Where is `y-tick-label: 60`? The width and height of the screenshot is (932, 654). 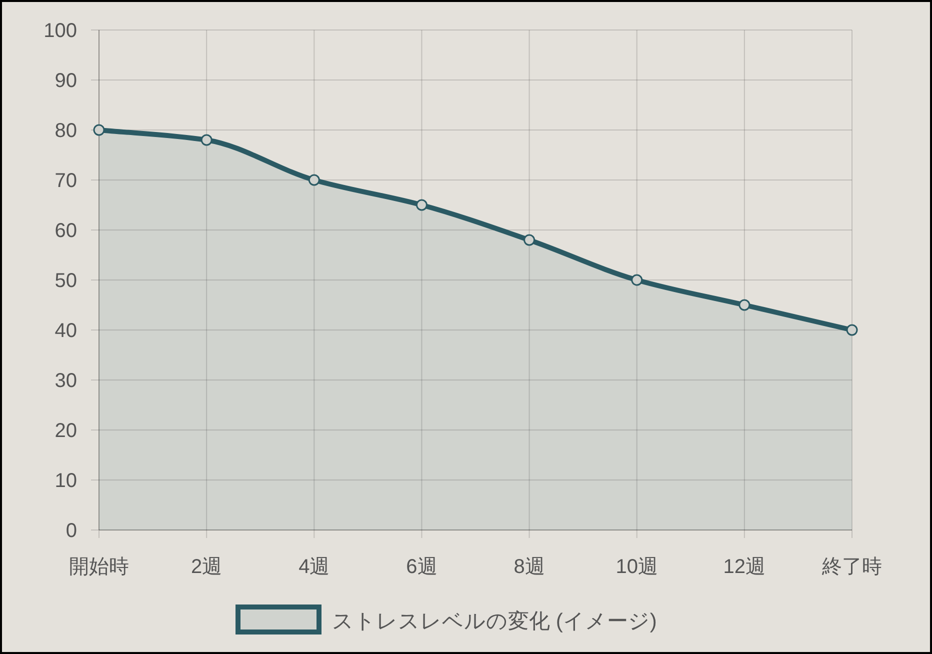 y-tick-label: 60 is located at coordinates (65, 231).